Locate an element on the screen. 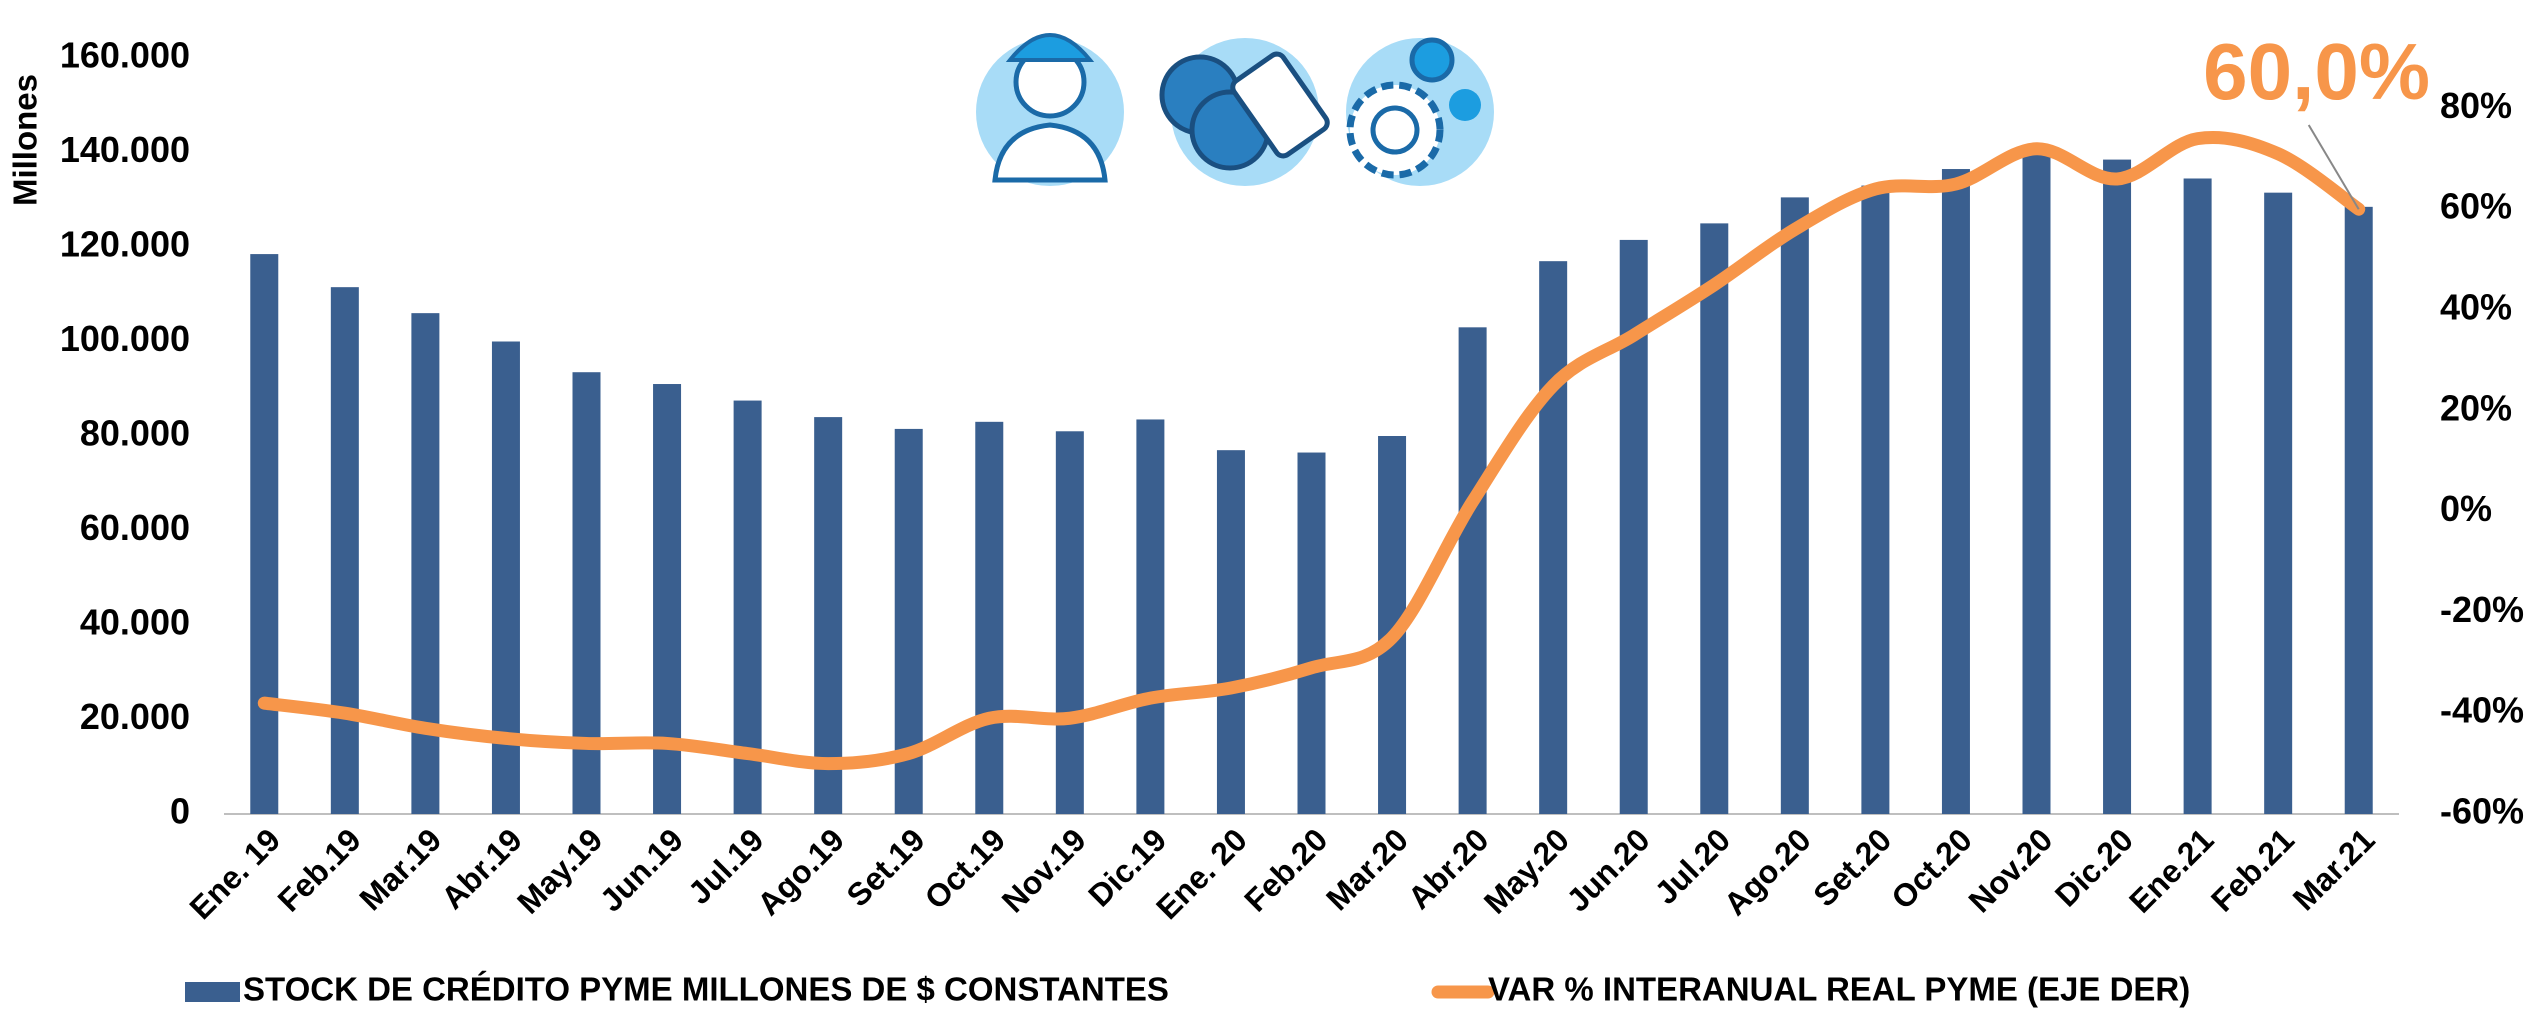 This screenshot has width=2540, height=1010. icons is located at coordinates (1235, 109).